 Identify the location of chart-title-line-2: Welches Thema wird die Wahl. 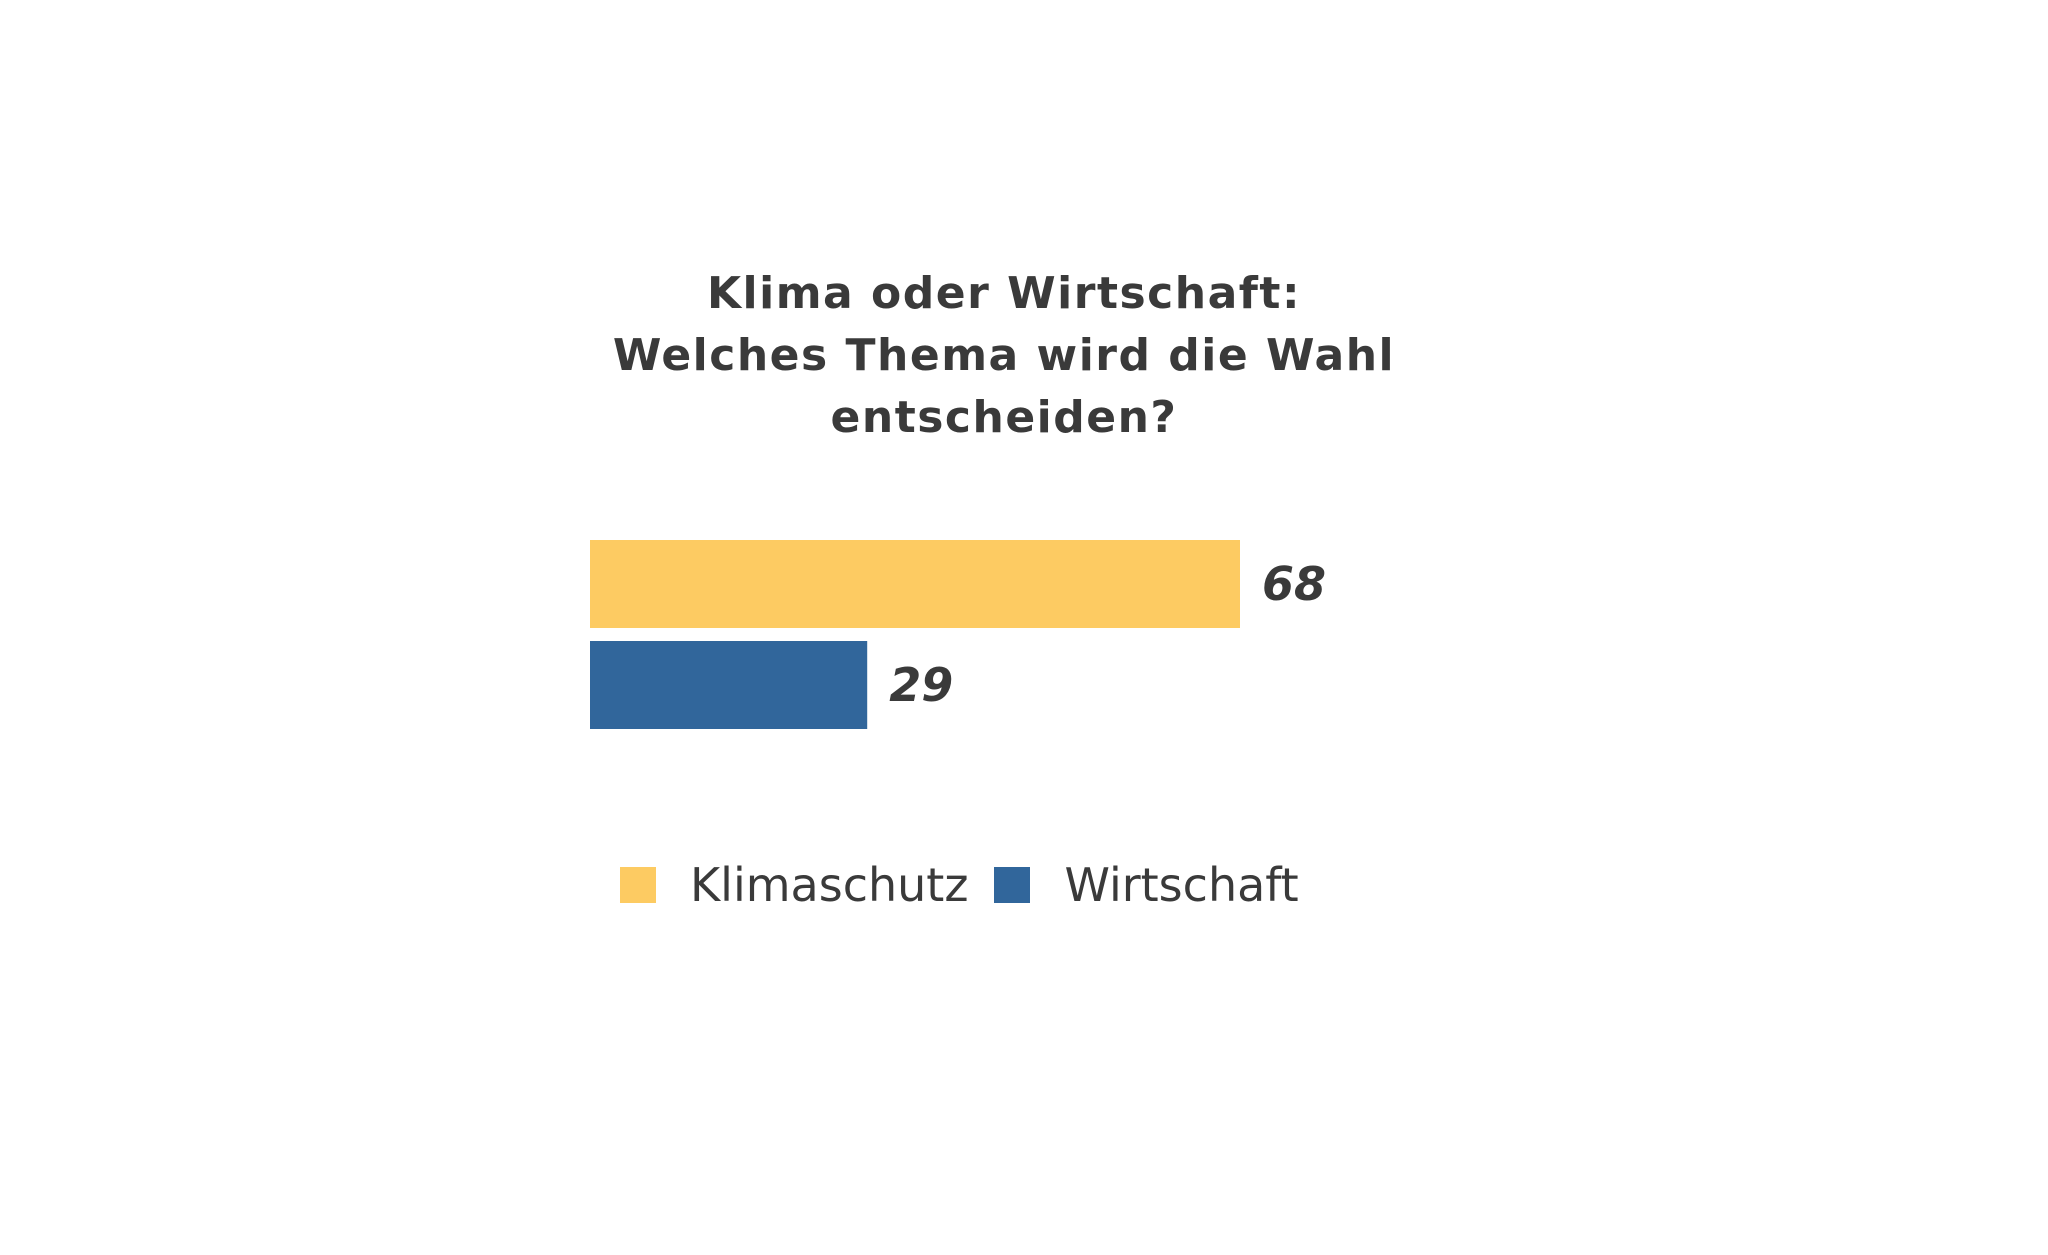
(1004, 355).